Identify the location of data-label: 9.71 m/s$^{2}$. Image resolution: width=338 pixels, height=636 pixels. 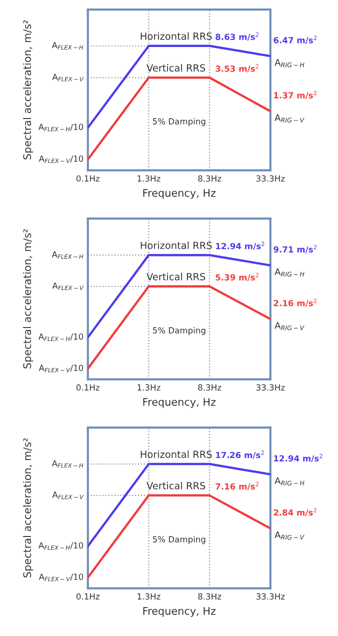
(295, 249).